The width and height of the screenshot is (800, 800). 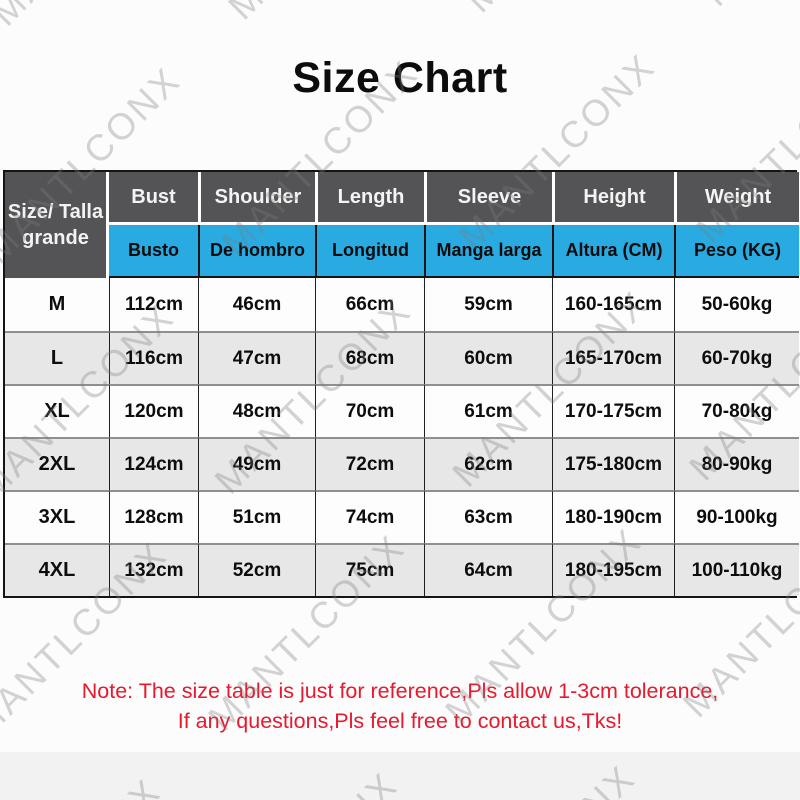 I want to click on bust-cell: 124cm, so click(x=153, y=463).